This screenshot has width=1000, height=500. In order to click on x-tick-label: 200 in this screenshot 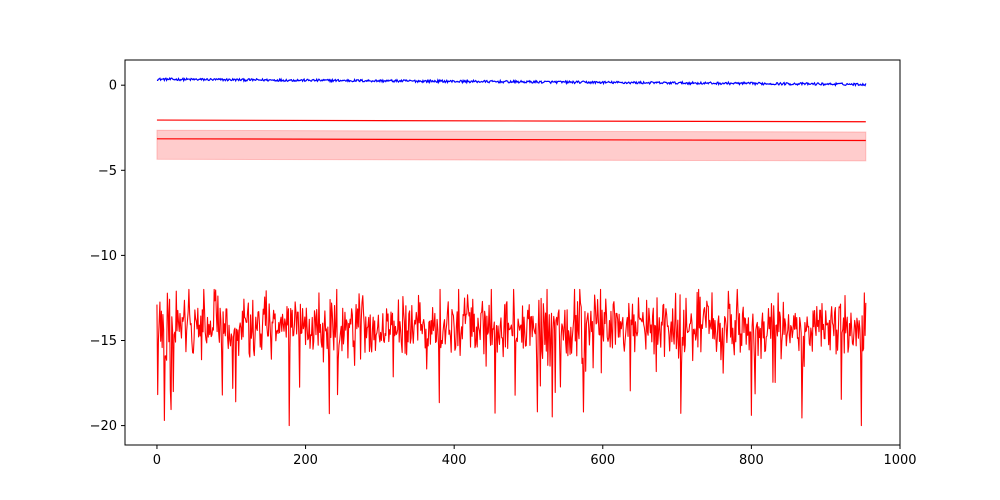, I will do `click(305, 460)`.